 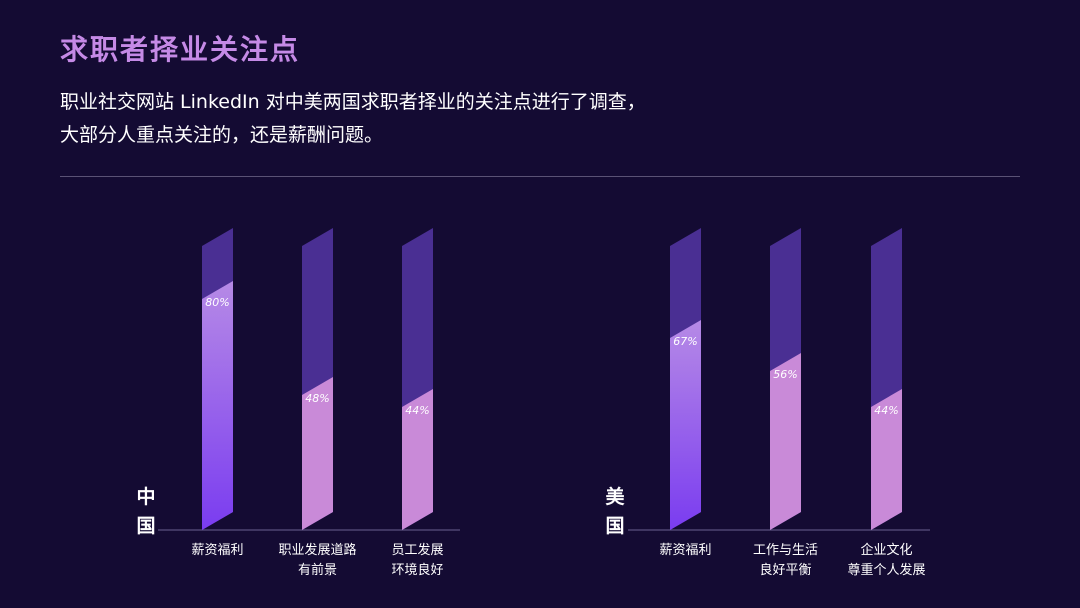 What do you see at coordinates (145, 496) in the screenshot?
I see `group-label-0-0: 中` at bounding box center [145, 496].